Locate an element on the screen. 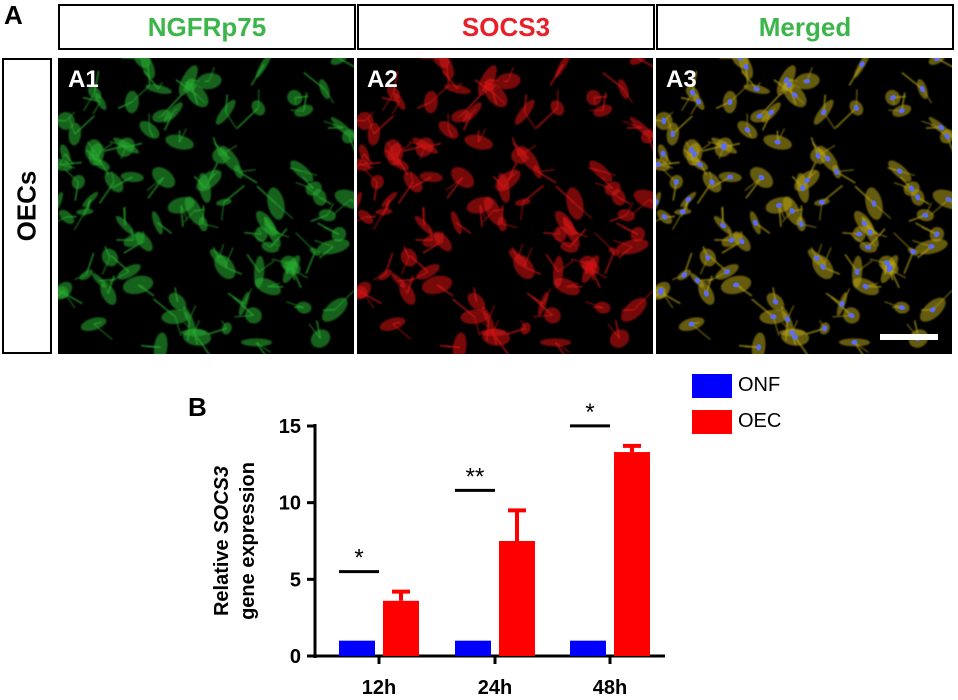 The width and height of the screenshot is (958, 700). micrograph-merged: A3 is located at coordinates (804, 206).